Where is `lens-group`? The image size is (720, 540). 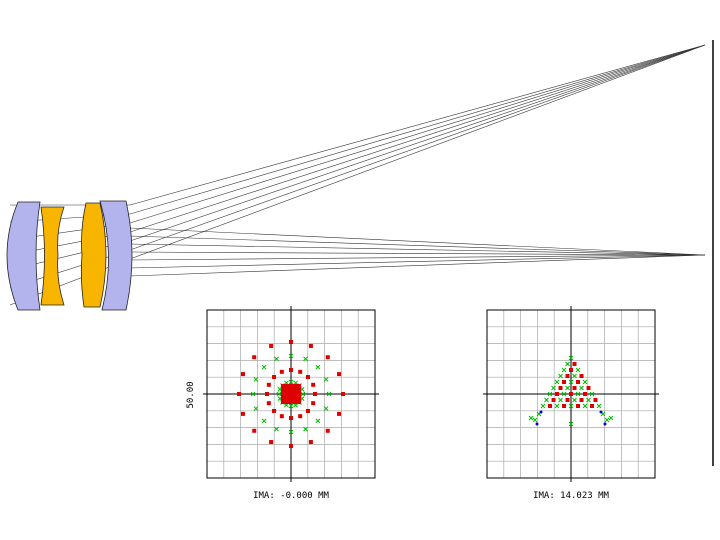 lens-group is located at coordinates (69, 255).